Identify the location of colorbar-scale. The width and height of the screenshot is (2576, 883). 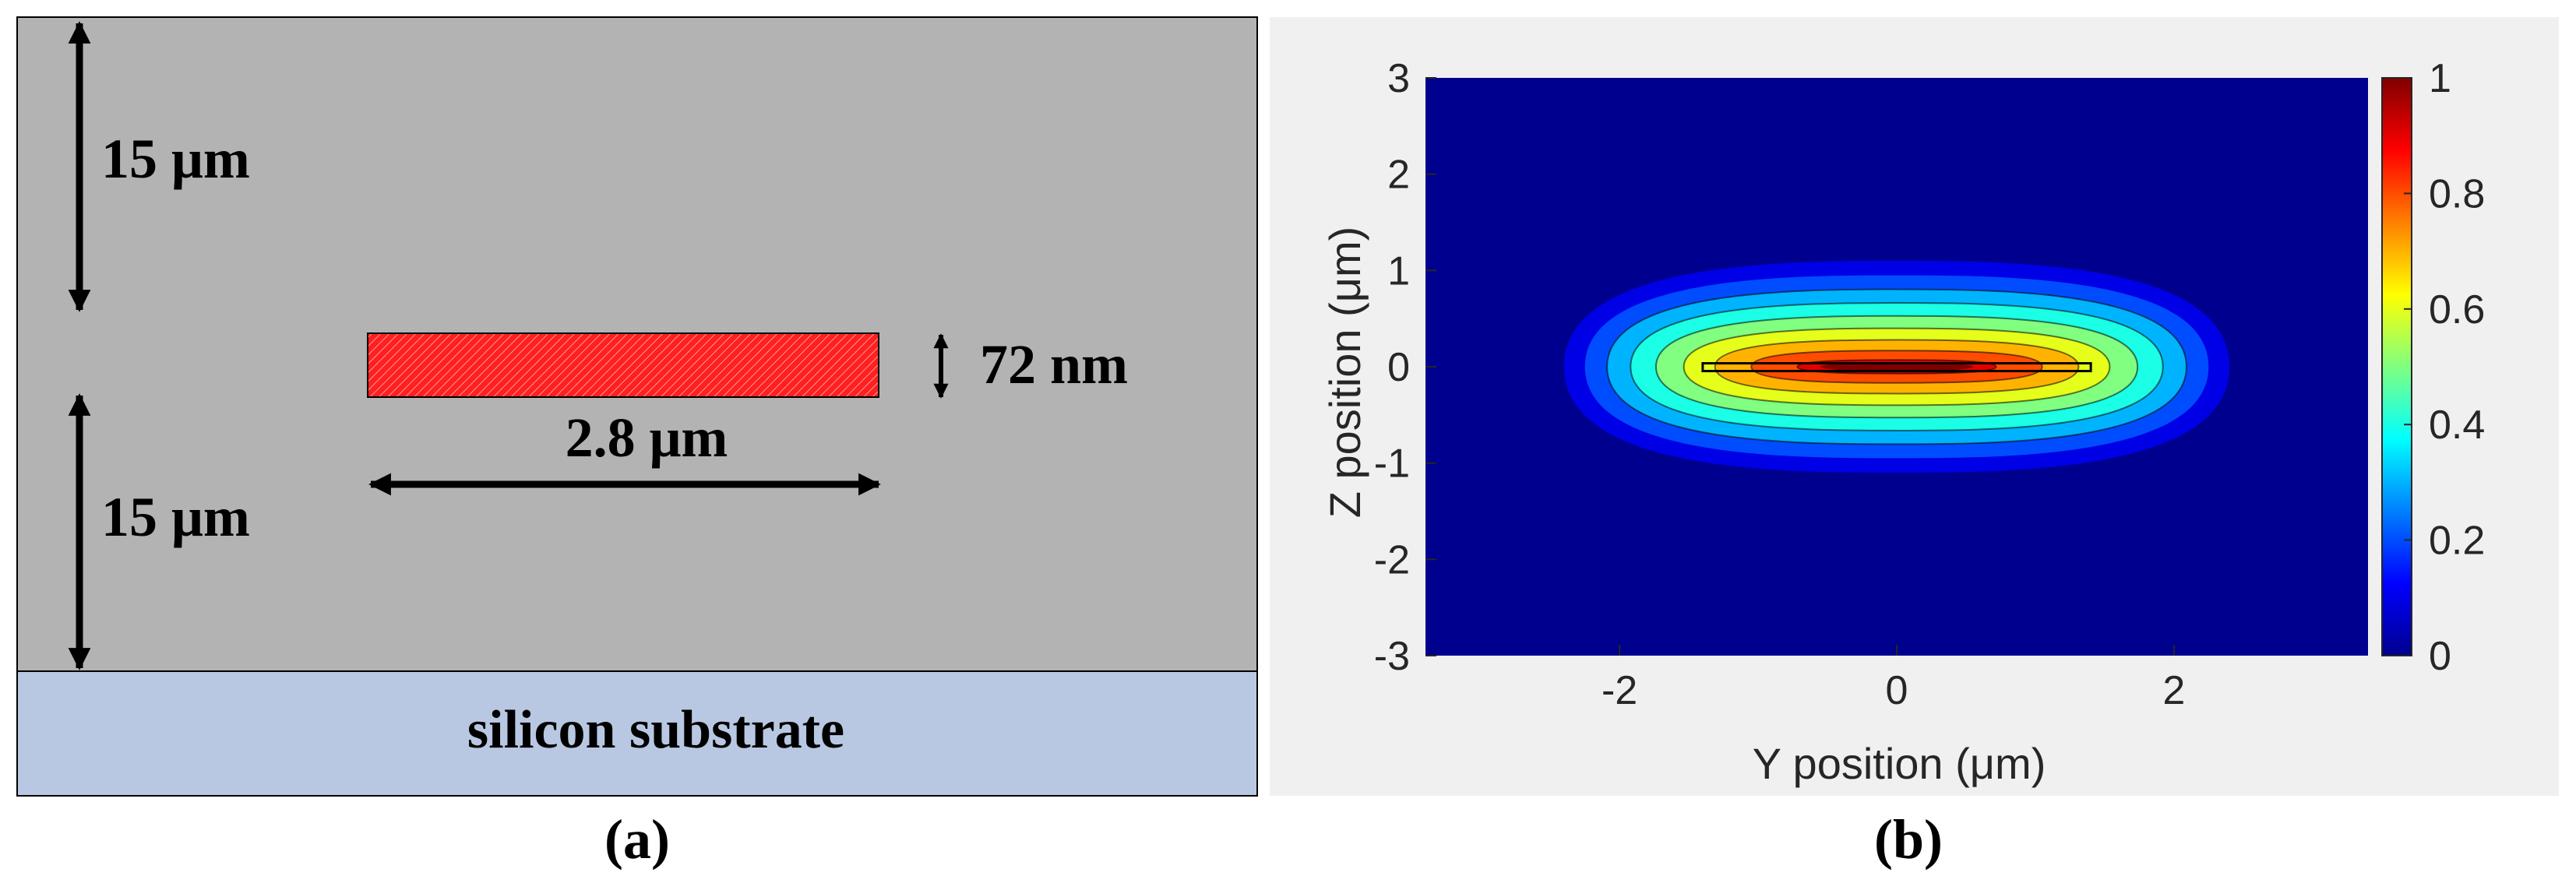
(2396, 366).